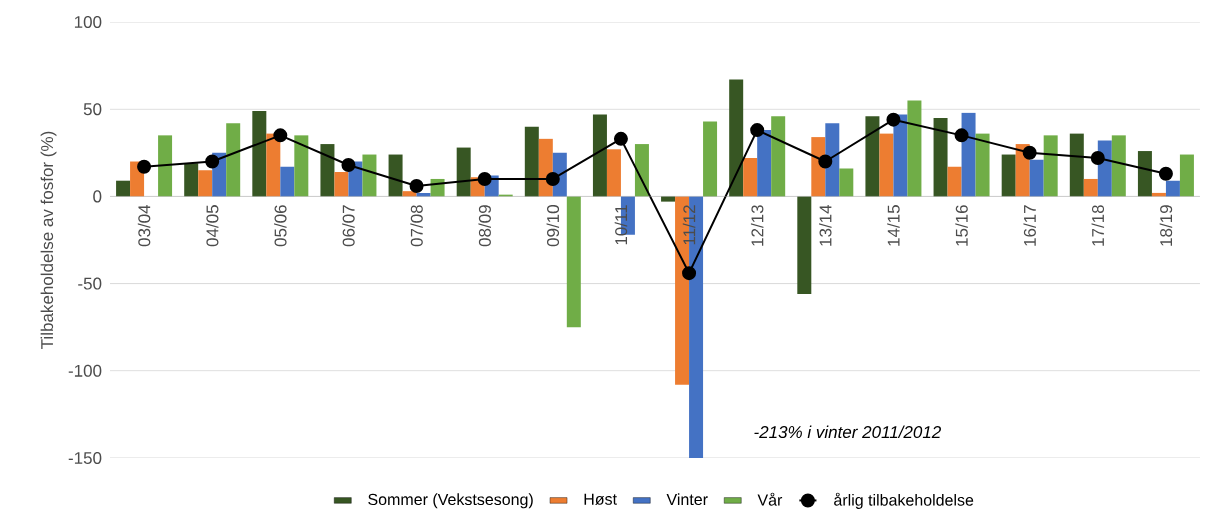 This screenshot has height=522, width=1213. What do you see at coordinates (85, 458) in the screenshot?
I see `y-tick-label: -150` at bounding box center [85, 458].